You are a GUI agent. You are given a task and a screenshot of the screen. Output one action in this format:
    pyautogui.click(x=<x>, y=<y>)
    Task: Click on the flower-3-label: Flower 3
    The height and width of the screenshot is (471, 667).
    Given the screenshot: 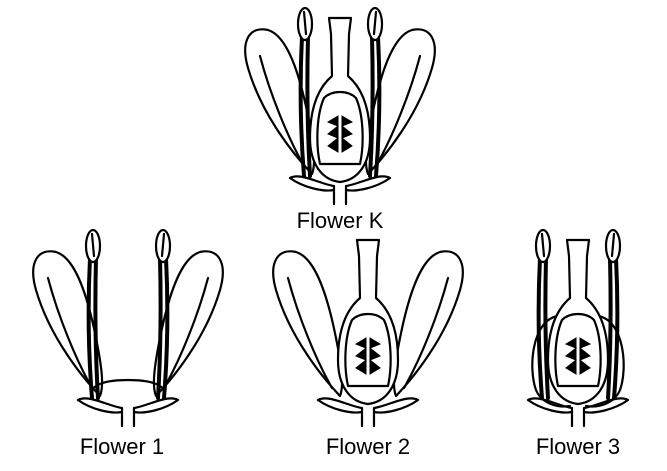 What is the action you would take?
    pyautogui.click(x=578, y=446)
    